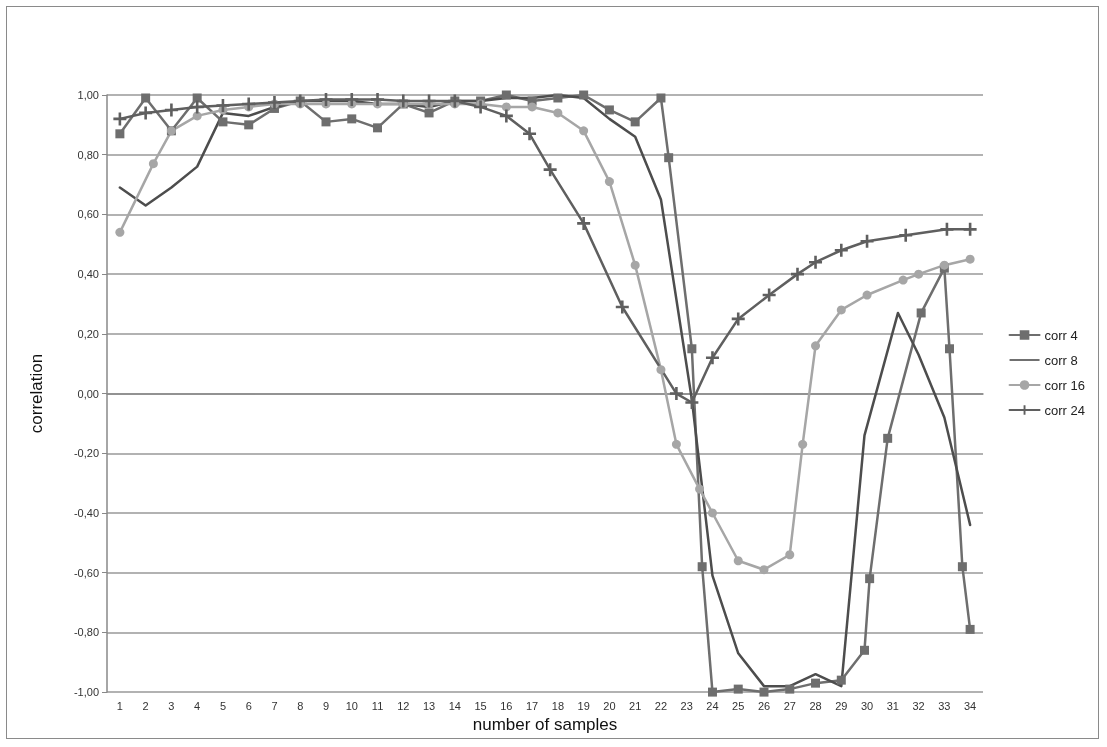  Describe the element at coordinates (248, 705) in the screenshot. I see `x-tick-label: 6` at that location.